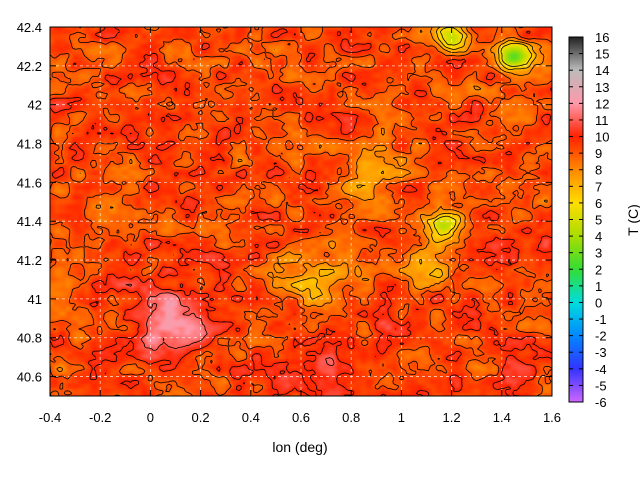  I want to click on y-tick-label: 41.8, so click(29, 144).